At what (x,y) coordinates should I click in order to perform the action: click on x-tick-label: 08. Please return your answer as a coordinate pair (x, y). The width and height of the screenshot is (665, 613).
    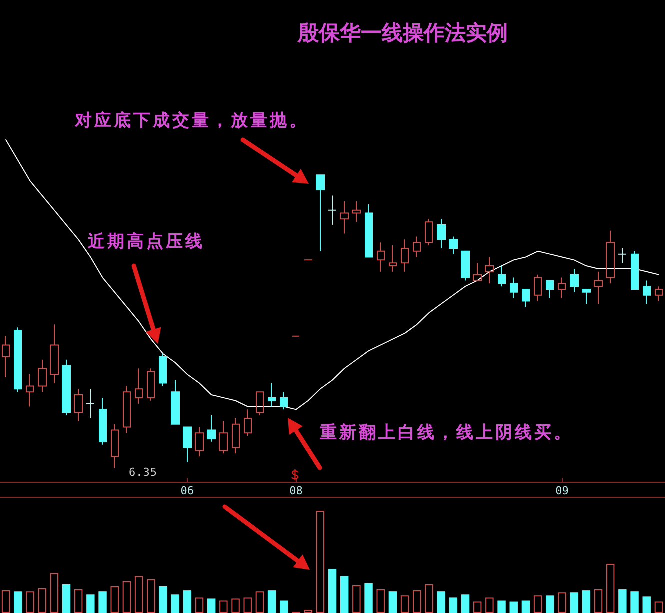
    Looking at the image, I should click on (296, 491).